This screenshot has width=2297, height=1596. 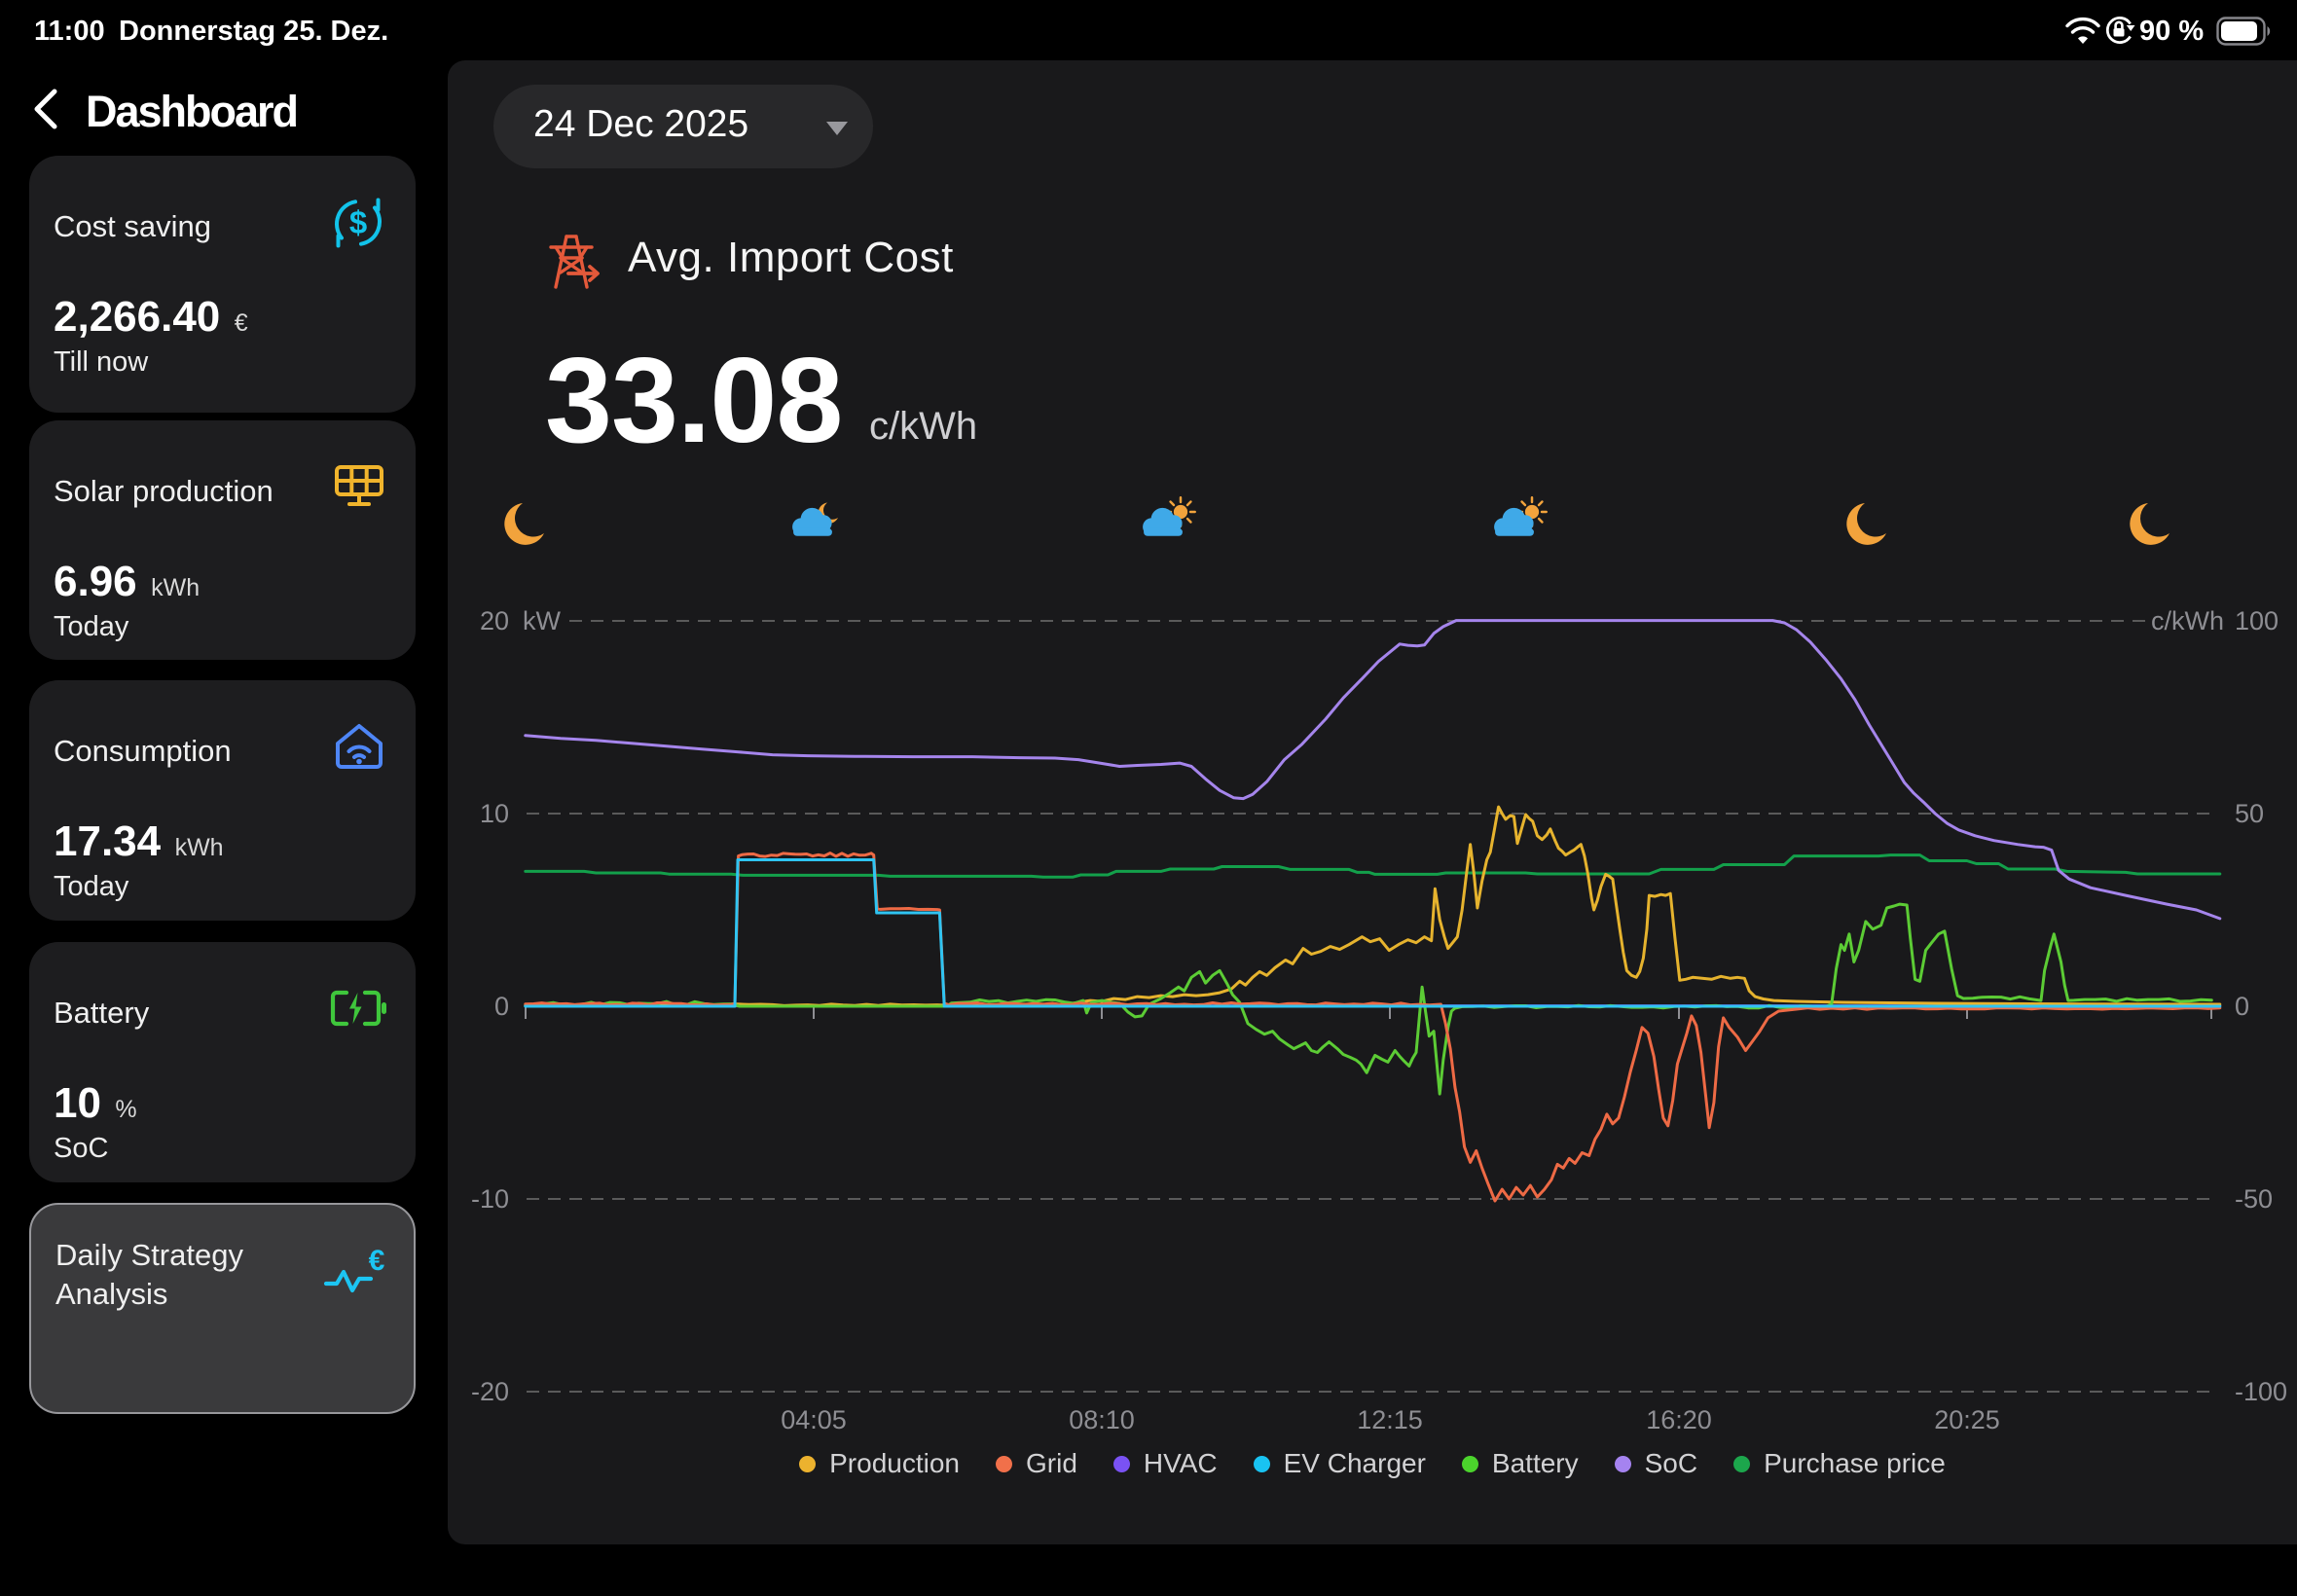 What do you see at coordinates (1967, 1419) in the screenshot?
I see `svg-text: 20:25` at bounding box center [1967, 1419].